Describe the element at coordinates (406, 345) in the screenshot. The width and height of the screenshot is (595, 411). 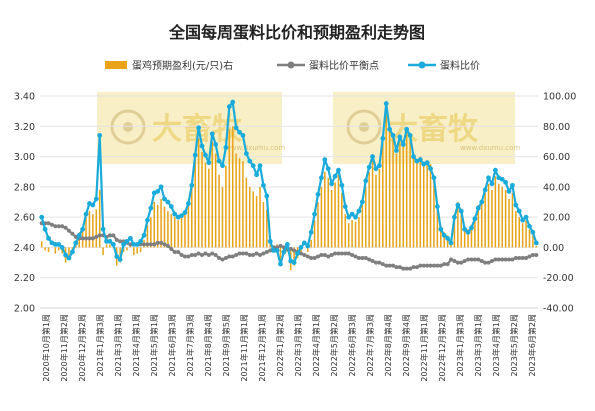
I see `x-tick-label: 2022年9月第4周` at that location.